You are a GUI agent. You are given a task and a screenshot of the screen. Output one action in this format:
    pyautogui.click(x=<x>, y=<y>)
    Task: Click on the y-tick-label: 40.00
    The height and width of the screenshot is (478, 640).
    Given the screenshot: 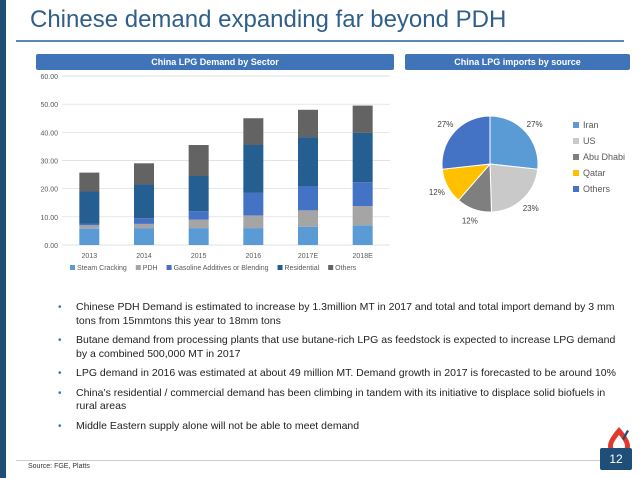 What is the action you would take?
    pyautogui.click(x=49, y=133)
    